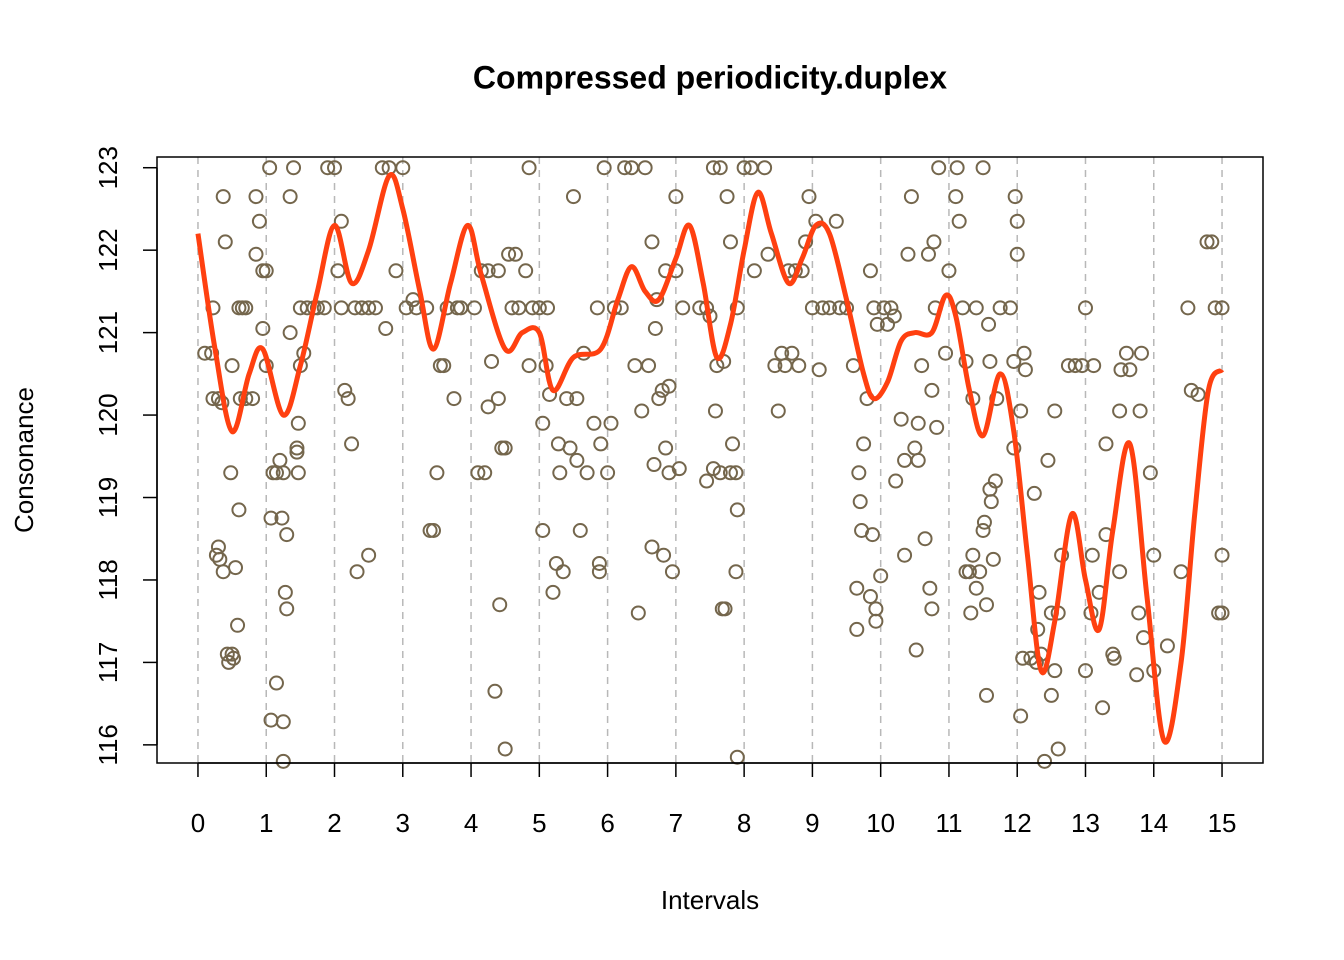 This screenshot has height=960, width=1344. Describe the element at coordinates (108, 249) in the screenshot. I see `y-tick-label: 122` at that location.